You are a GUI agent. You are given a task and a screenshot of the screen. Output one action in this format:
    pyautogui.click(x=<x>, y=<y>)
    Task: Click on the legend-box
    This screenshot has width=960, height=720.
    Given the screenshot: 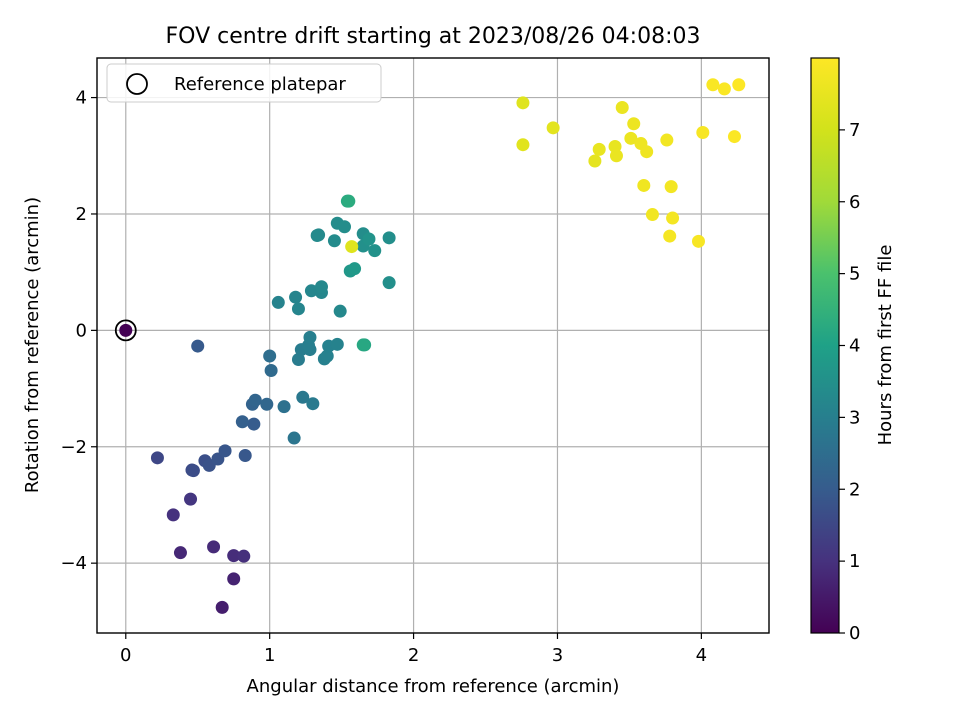 What is the action you would take?
    pyautogui.click(x=244, y=83)
    